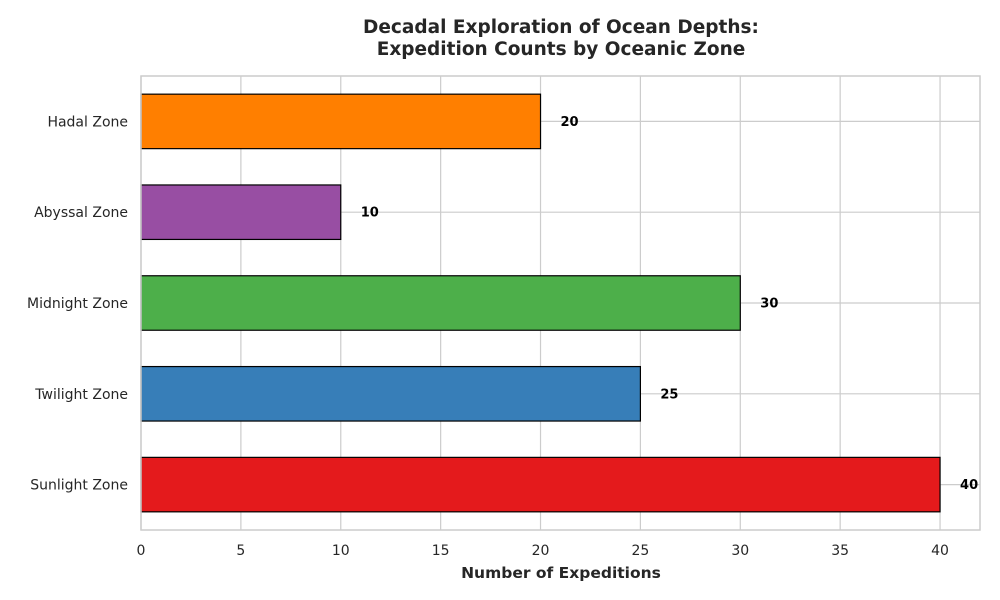 This screenshot has width=1000, height=600. I want to click on y-tick-label: Hadal Zone, so click(87, 122).